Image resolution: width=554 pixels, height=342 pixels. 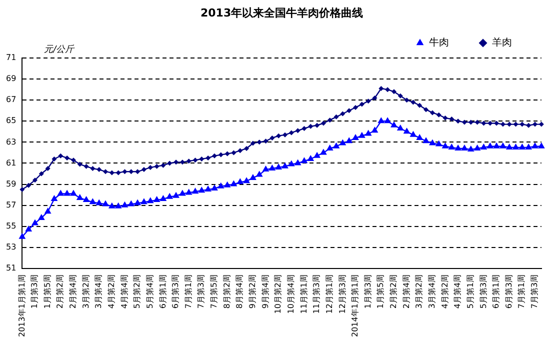 I want to click on x-tick-label: 10月第2周, so click(x=278, y=294).